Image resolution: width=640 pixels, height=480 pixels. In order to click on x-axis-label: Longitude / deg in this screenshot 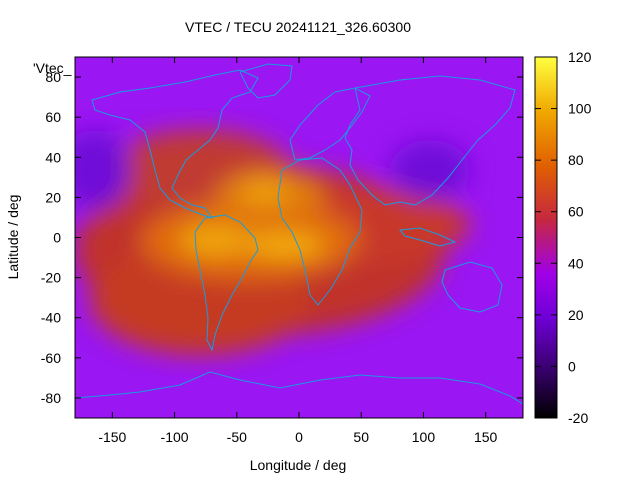, I will do `click(298, 465)`.